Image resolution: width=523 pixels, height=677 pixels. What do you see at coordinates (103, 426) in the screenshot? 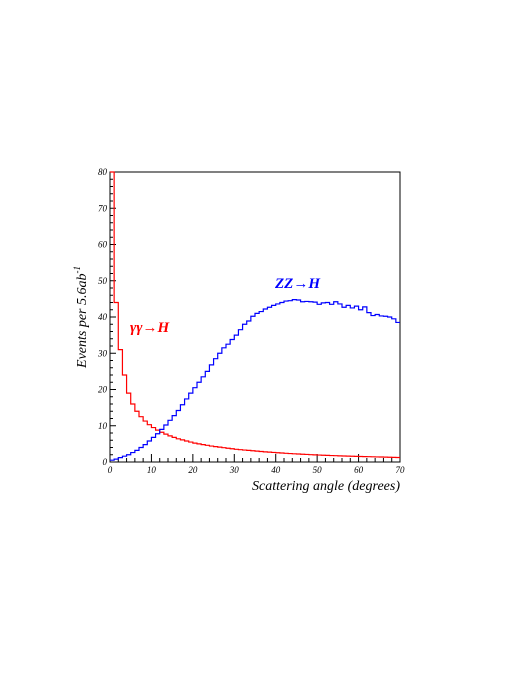
I see `y-tick-label: 10` at bounding box center [103, 426].